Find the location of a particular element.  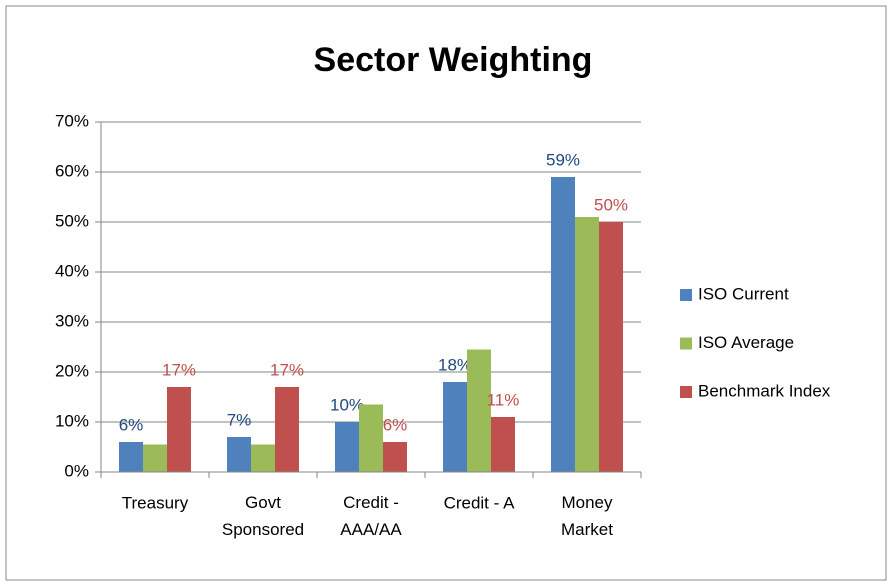

y-tick-label: 50% is located at coordinates (72, 220).